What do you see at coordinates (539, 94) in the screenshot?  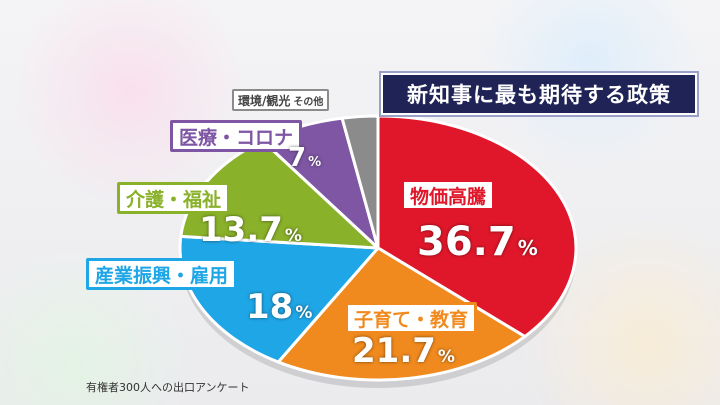 I see `chart-title: 新知事に最も期待する政策` at bounding box center [539, 94].